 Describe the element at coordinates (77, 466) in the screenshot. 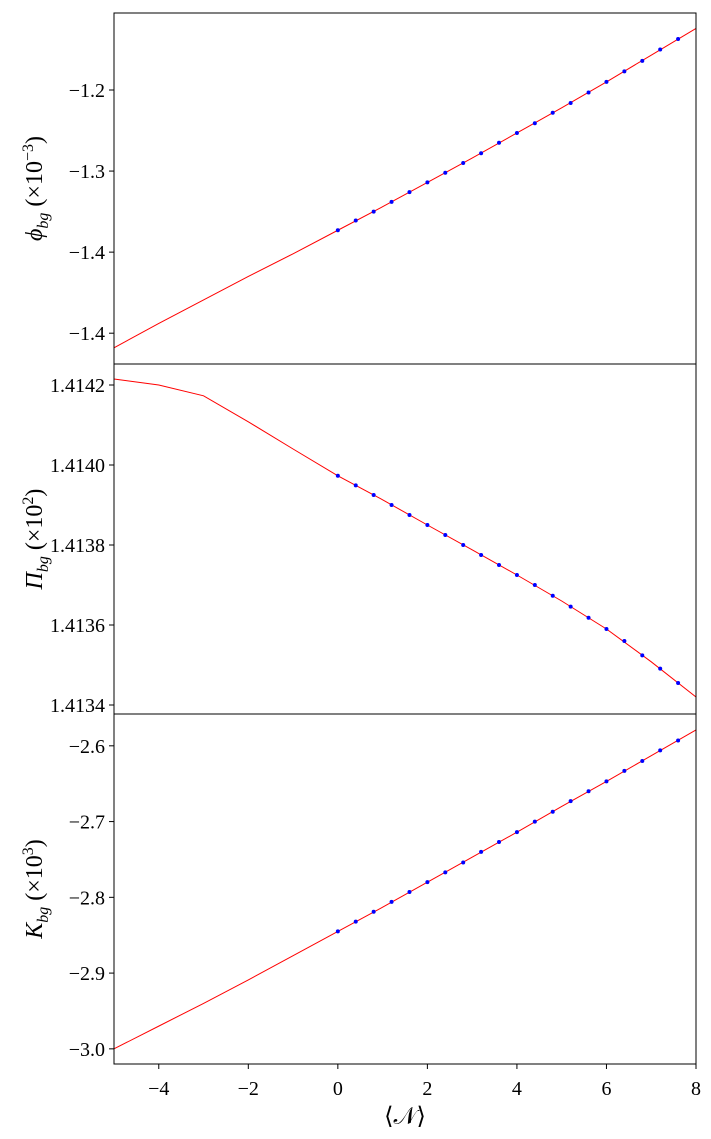

I see `y-tick-label: 1.4140` at that location.